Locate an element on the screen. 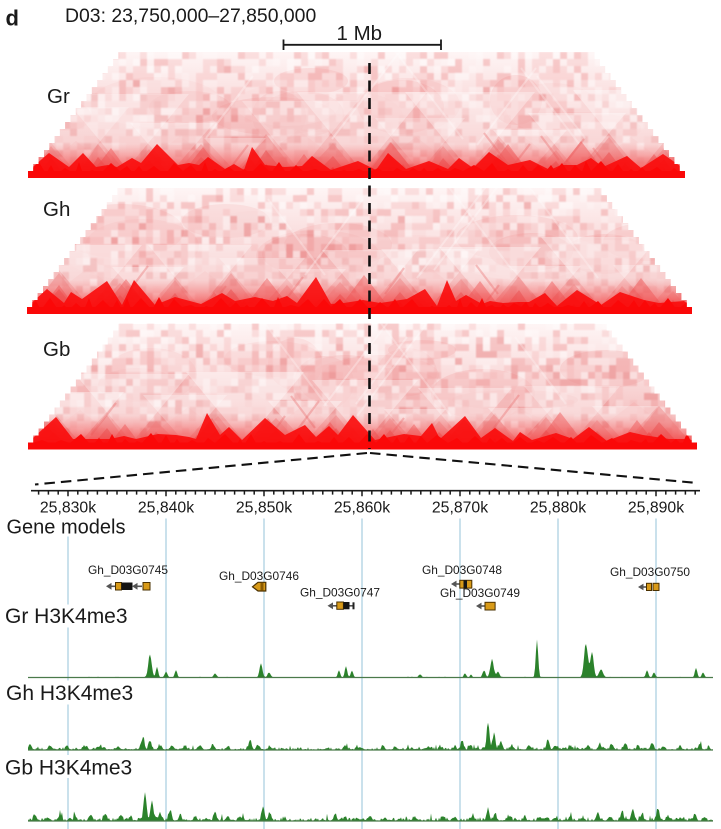  svg-text: Gh_D03G0750 is located at coordinates (650, 572).